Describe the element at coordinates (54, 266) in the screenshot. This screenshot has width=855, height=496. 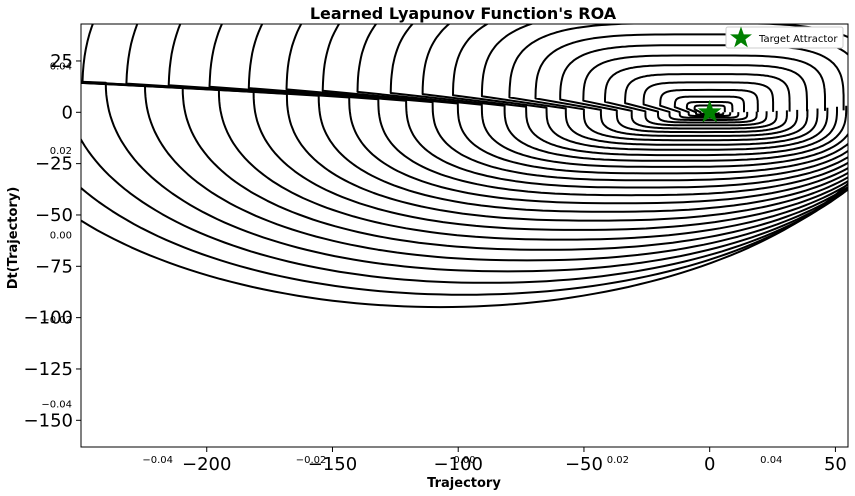
I see `y-tick-label: −75` at that location.